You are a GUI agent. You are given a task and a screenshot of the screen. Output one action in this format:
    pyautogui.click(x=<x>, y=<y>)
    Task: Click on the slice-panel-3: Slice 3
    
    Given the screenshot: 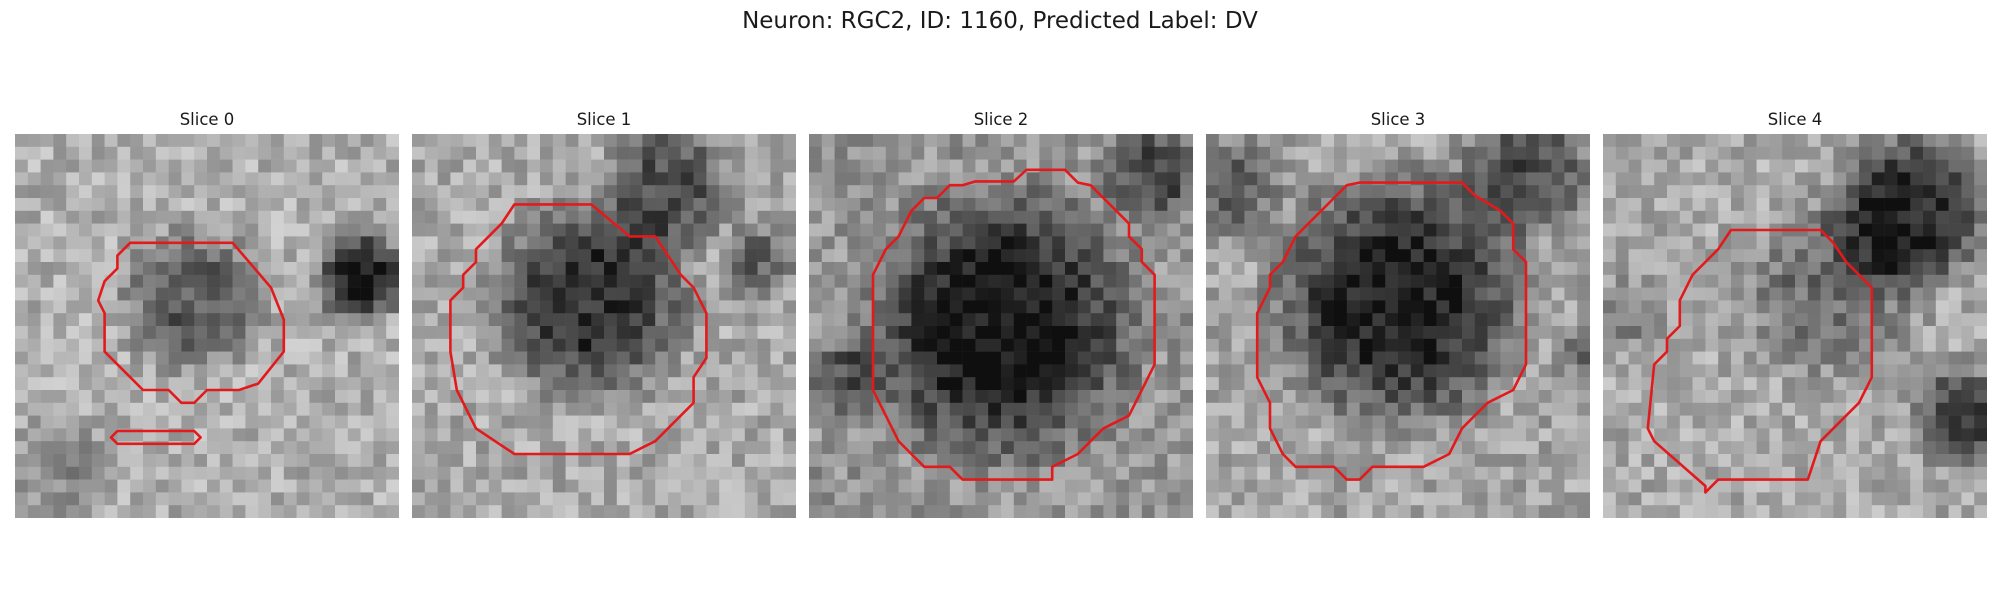 What is the action you would take?
    pyautogui.click(x=1398, y=314)
    